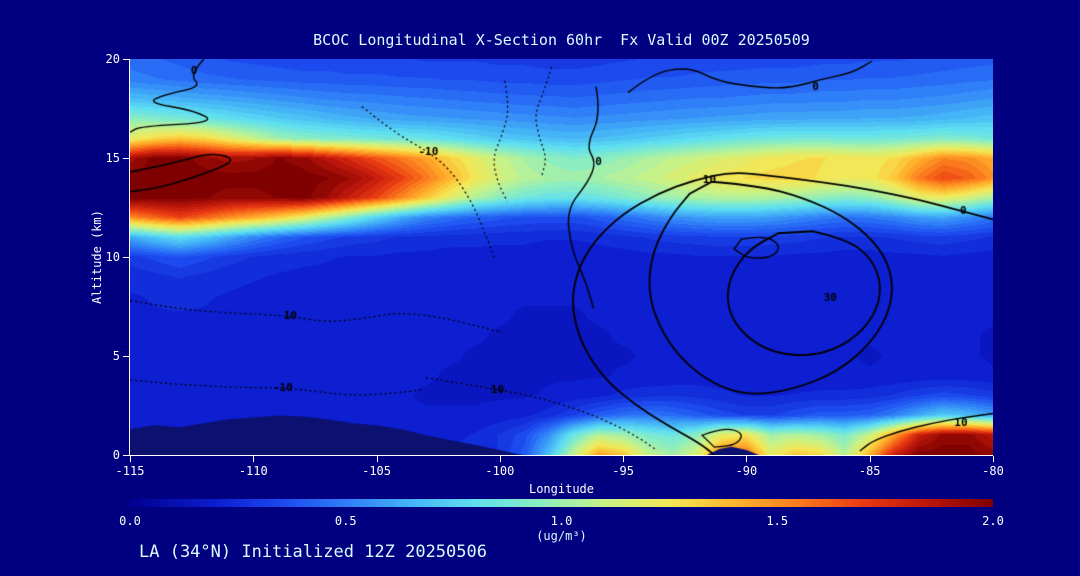  What do you see at coordinates (561, 521) in the screenshot?
I see `colorbar-tick-label: 1.0` at bounding box center [561, 521].